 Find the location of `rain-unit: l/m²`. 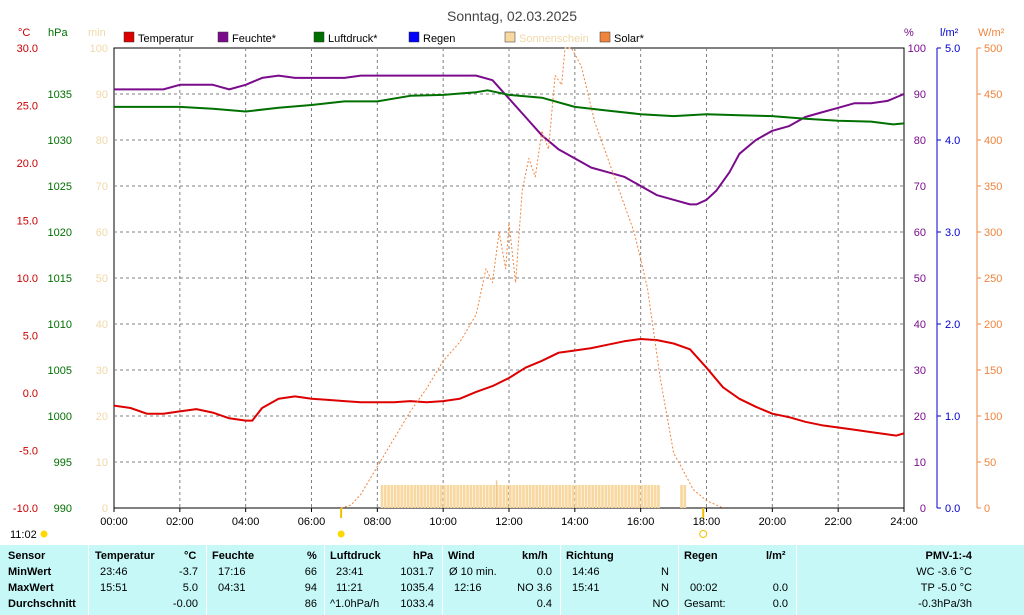

rain-unit: l/m² is located at coordinates (776, 556).